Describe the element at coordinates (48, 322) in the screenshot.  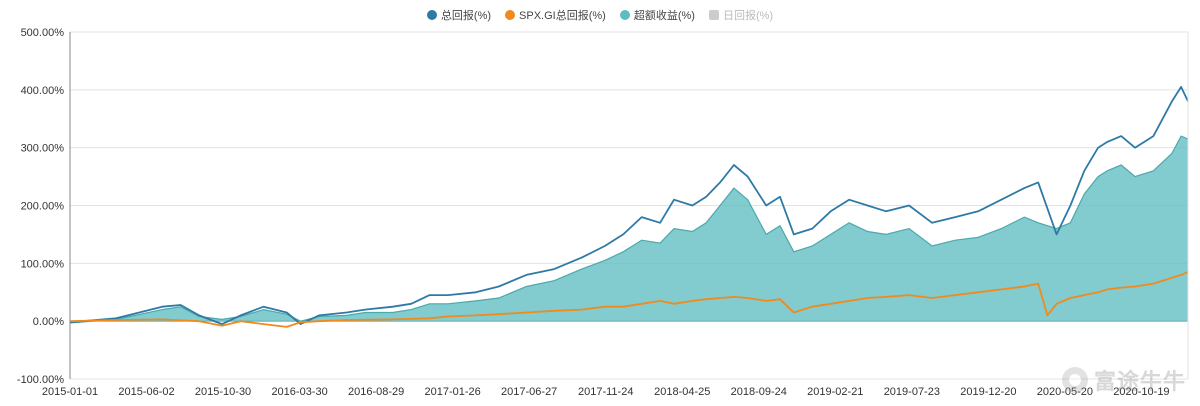
I see `y-tick-label: 0.00%` at that location.